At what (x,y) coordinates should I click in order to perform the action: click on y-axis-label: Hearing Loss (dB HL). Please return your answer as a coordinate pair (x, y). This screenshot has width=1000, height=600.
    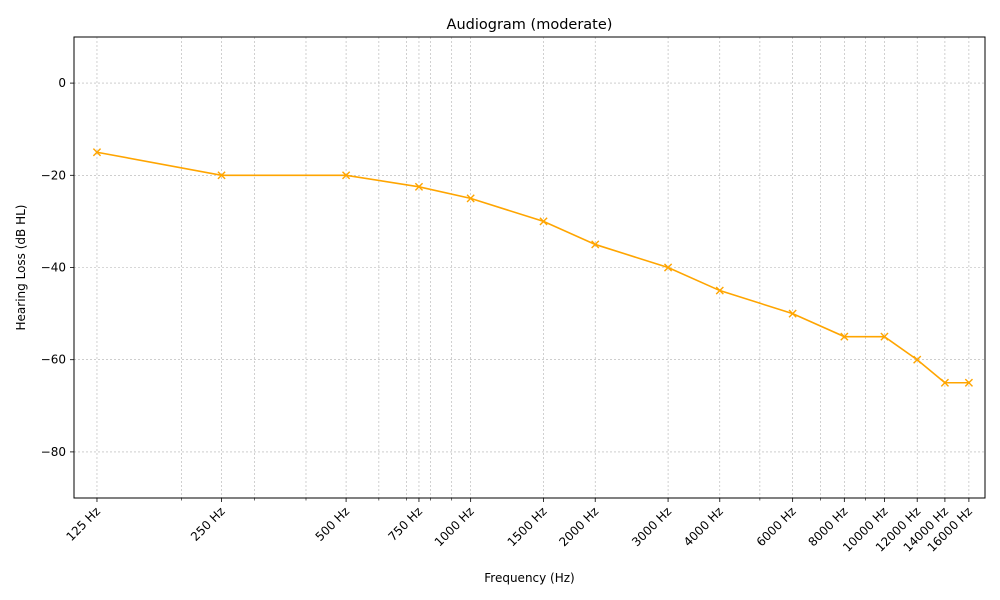
    Looking at the image, I should click on (21, 268).